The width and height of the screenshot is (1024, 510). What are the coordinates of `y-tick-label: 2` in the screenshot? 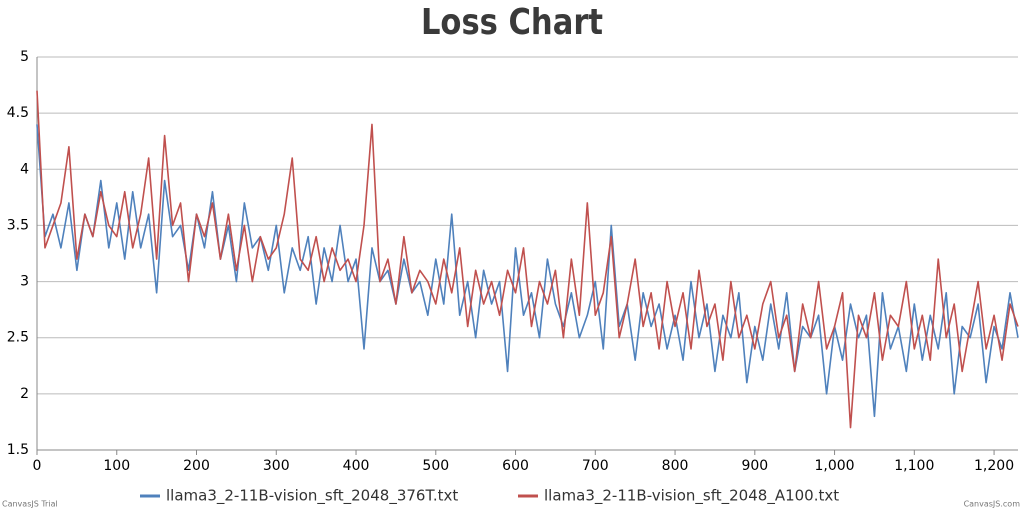 It's located at (24, 394).